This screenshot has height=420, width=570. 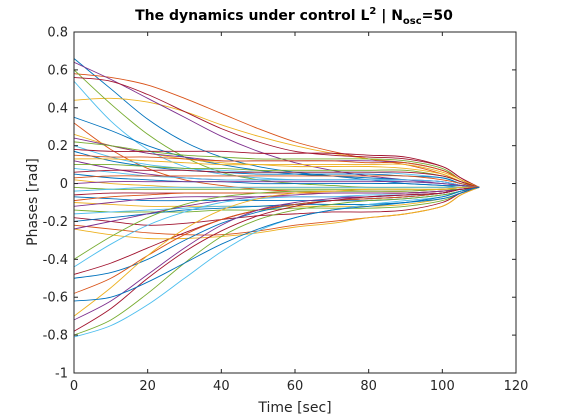 I want to click on chart-title: The dynamics under control L2 | Nosc=50, so click(x=294, y=16).